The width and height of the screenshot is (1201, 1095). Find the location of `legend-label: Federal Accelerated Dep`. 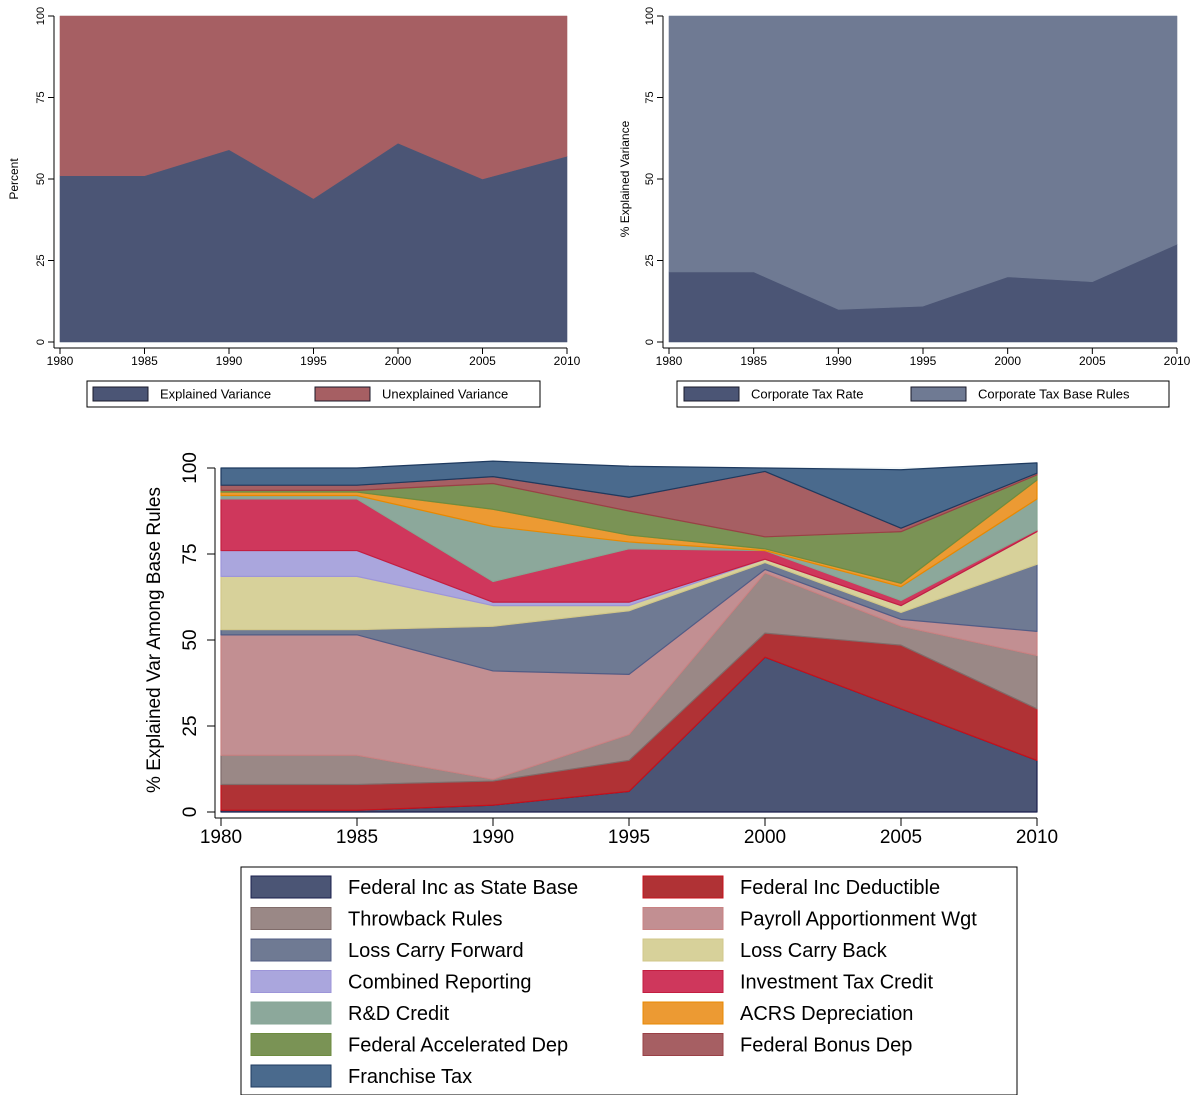

legend-label: Federal Accelerated Dep is located at coordinates (458, 1046).